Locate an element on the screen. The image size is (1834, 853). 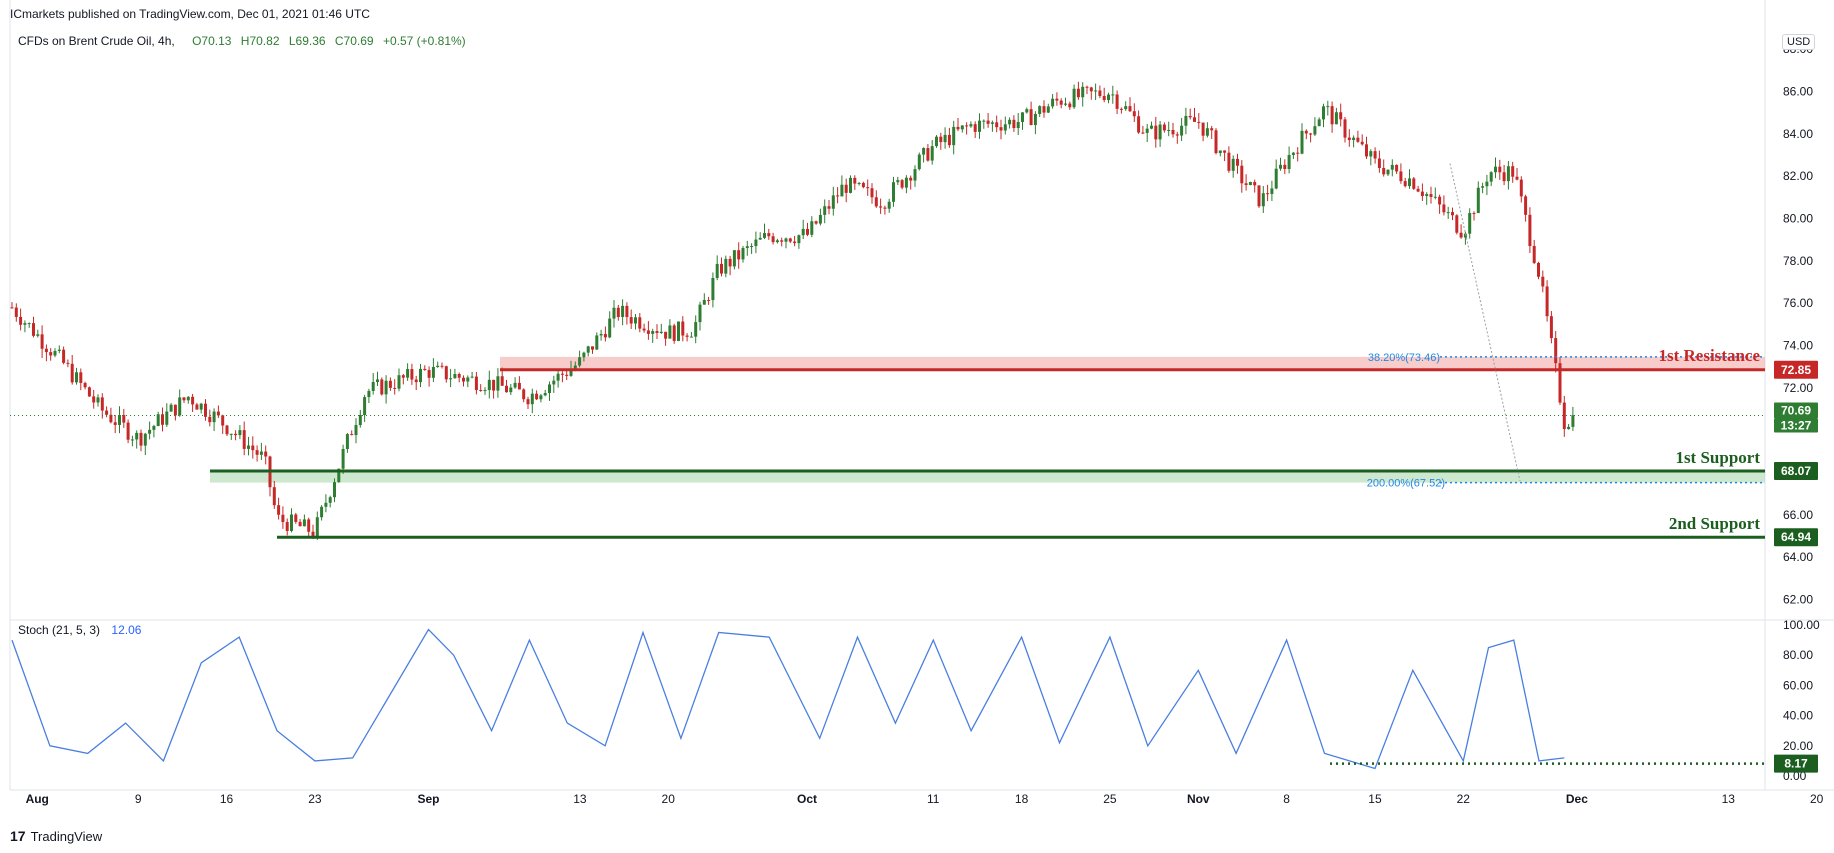
close-value: C70.69 is located at coordinates (354, 41).